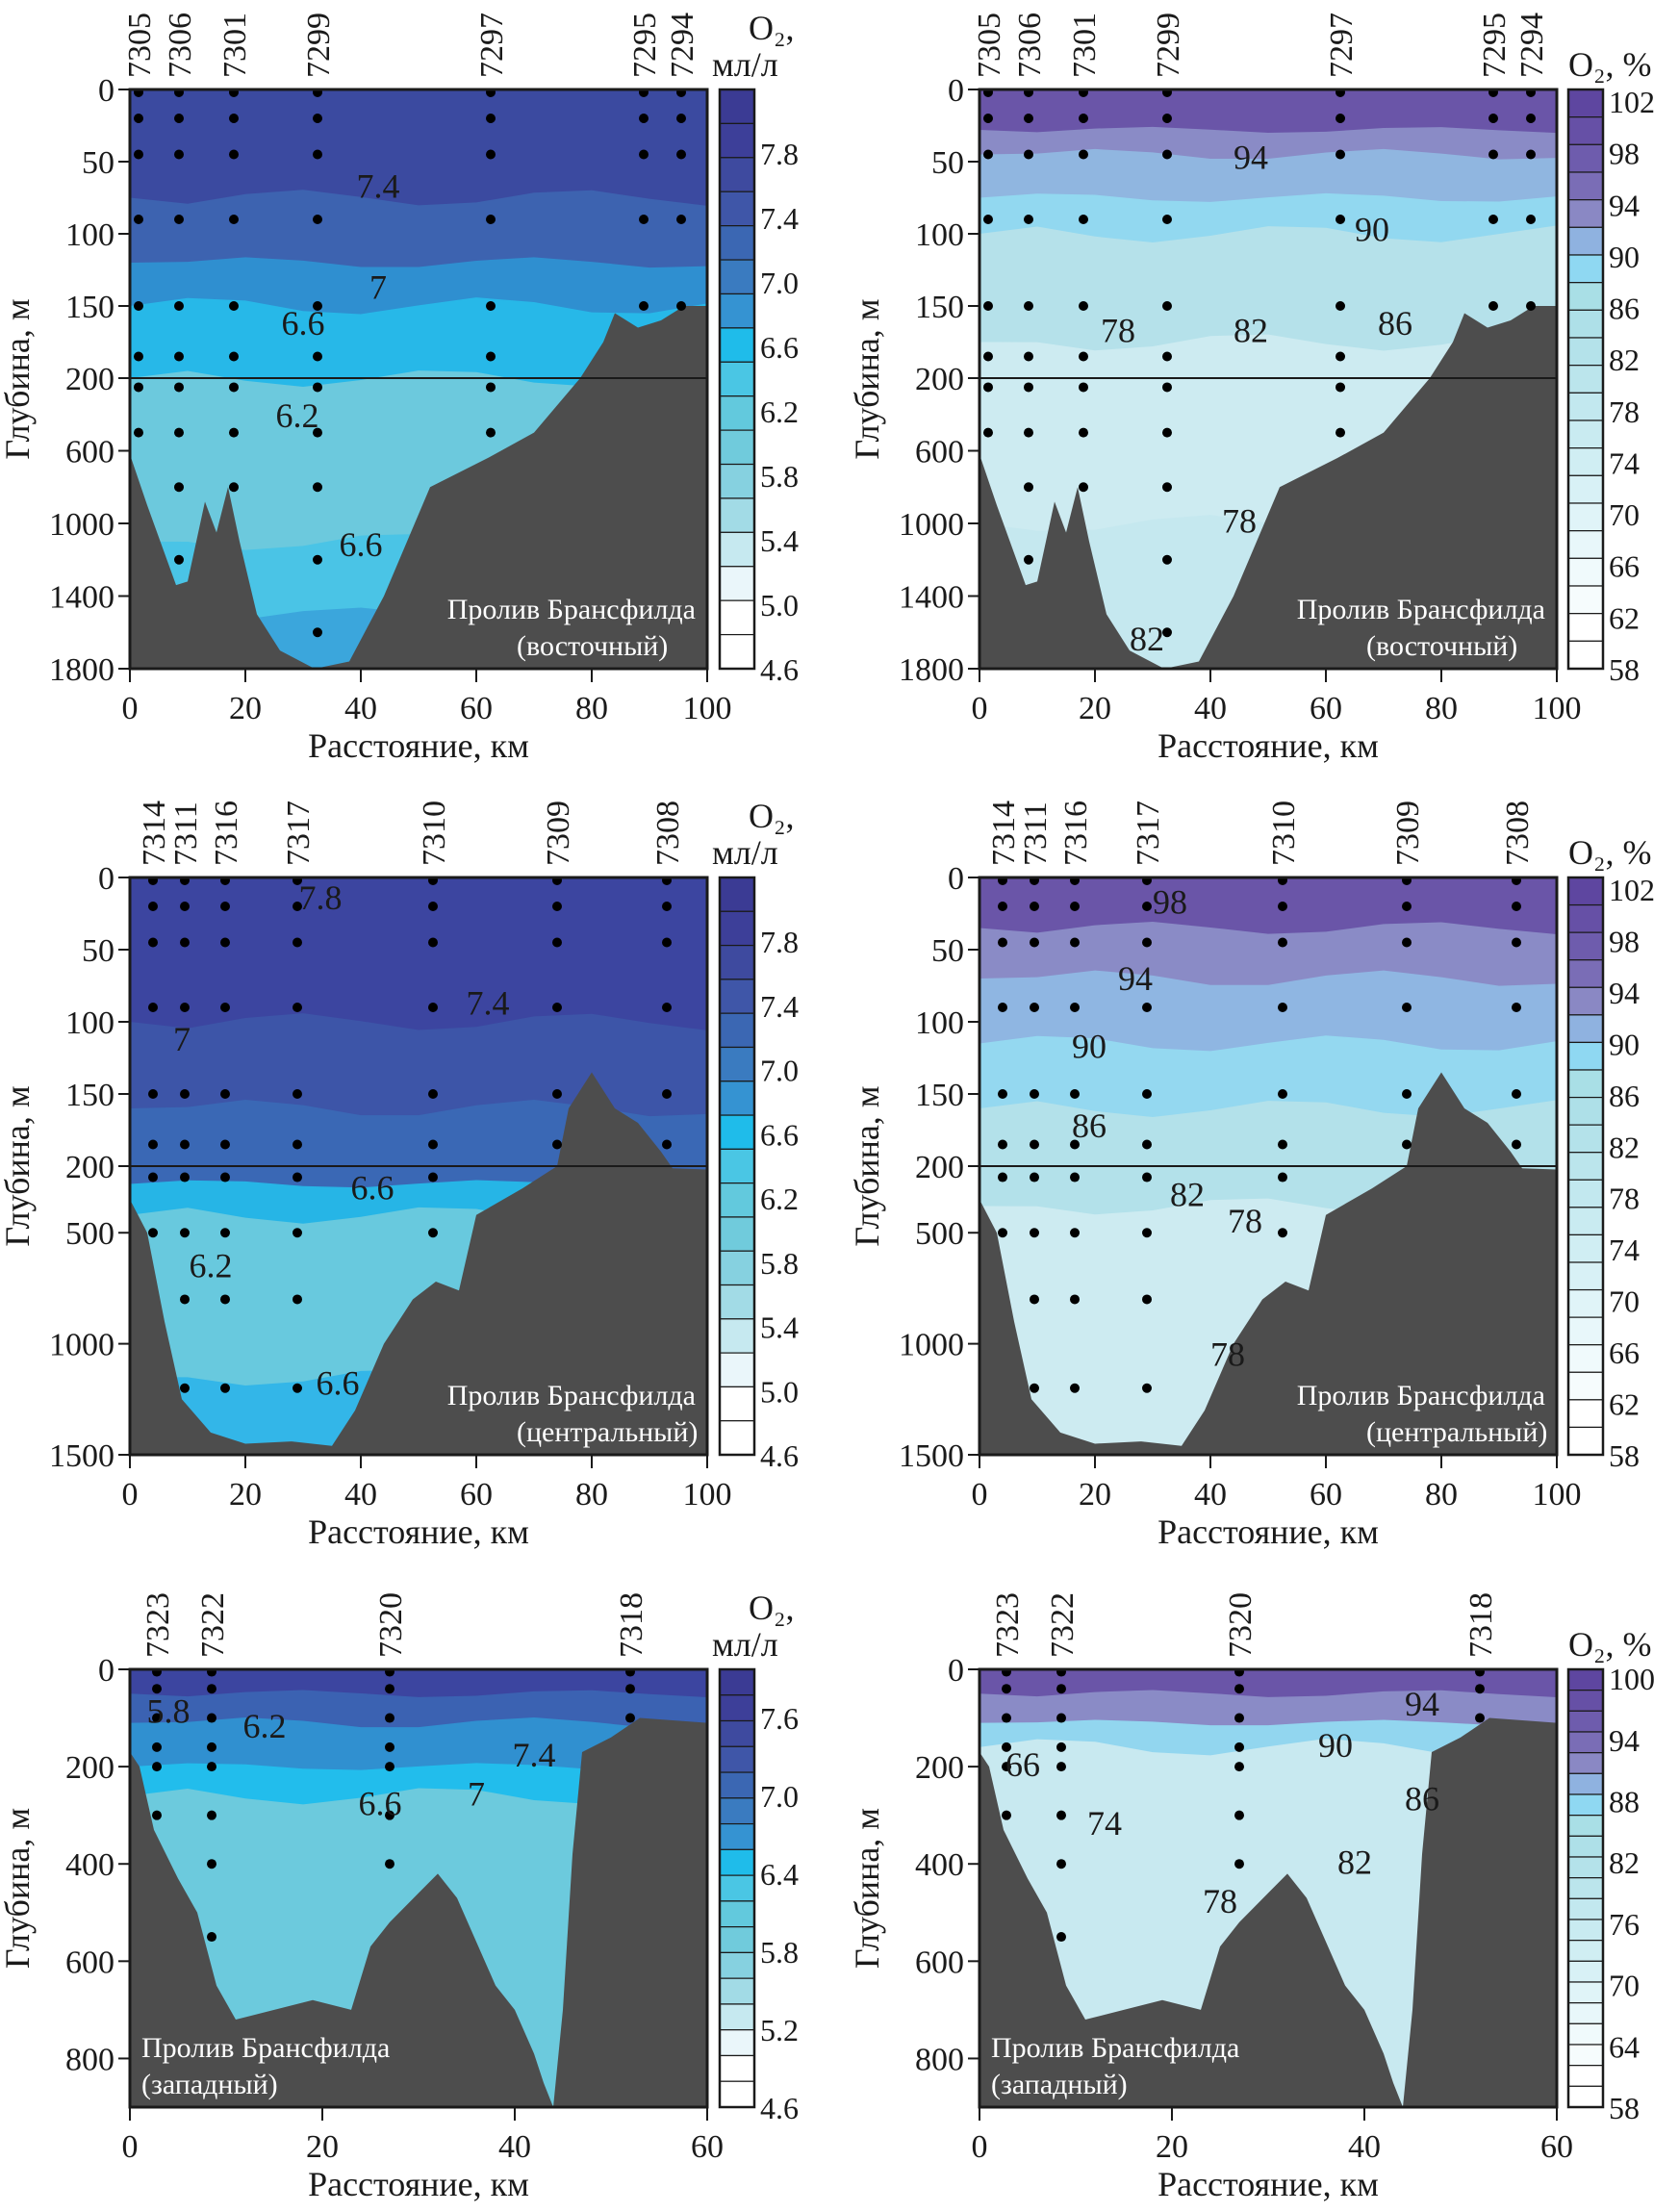 The width and height of the screenshot is (1679, 2212). Describe the element at coordinates (591, 708) in the screenshot. I see `x-tick-label: 80` at that location.